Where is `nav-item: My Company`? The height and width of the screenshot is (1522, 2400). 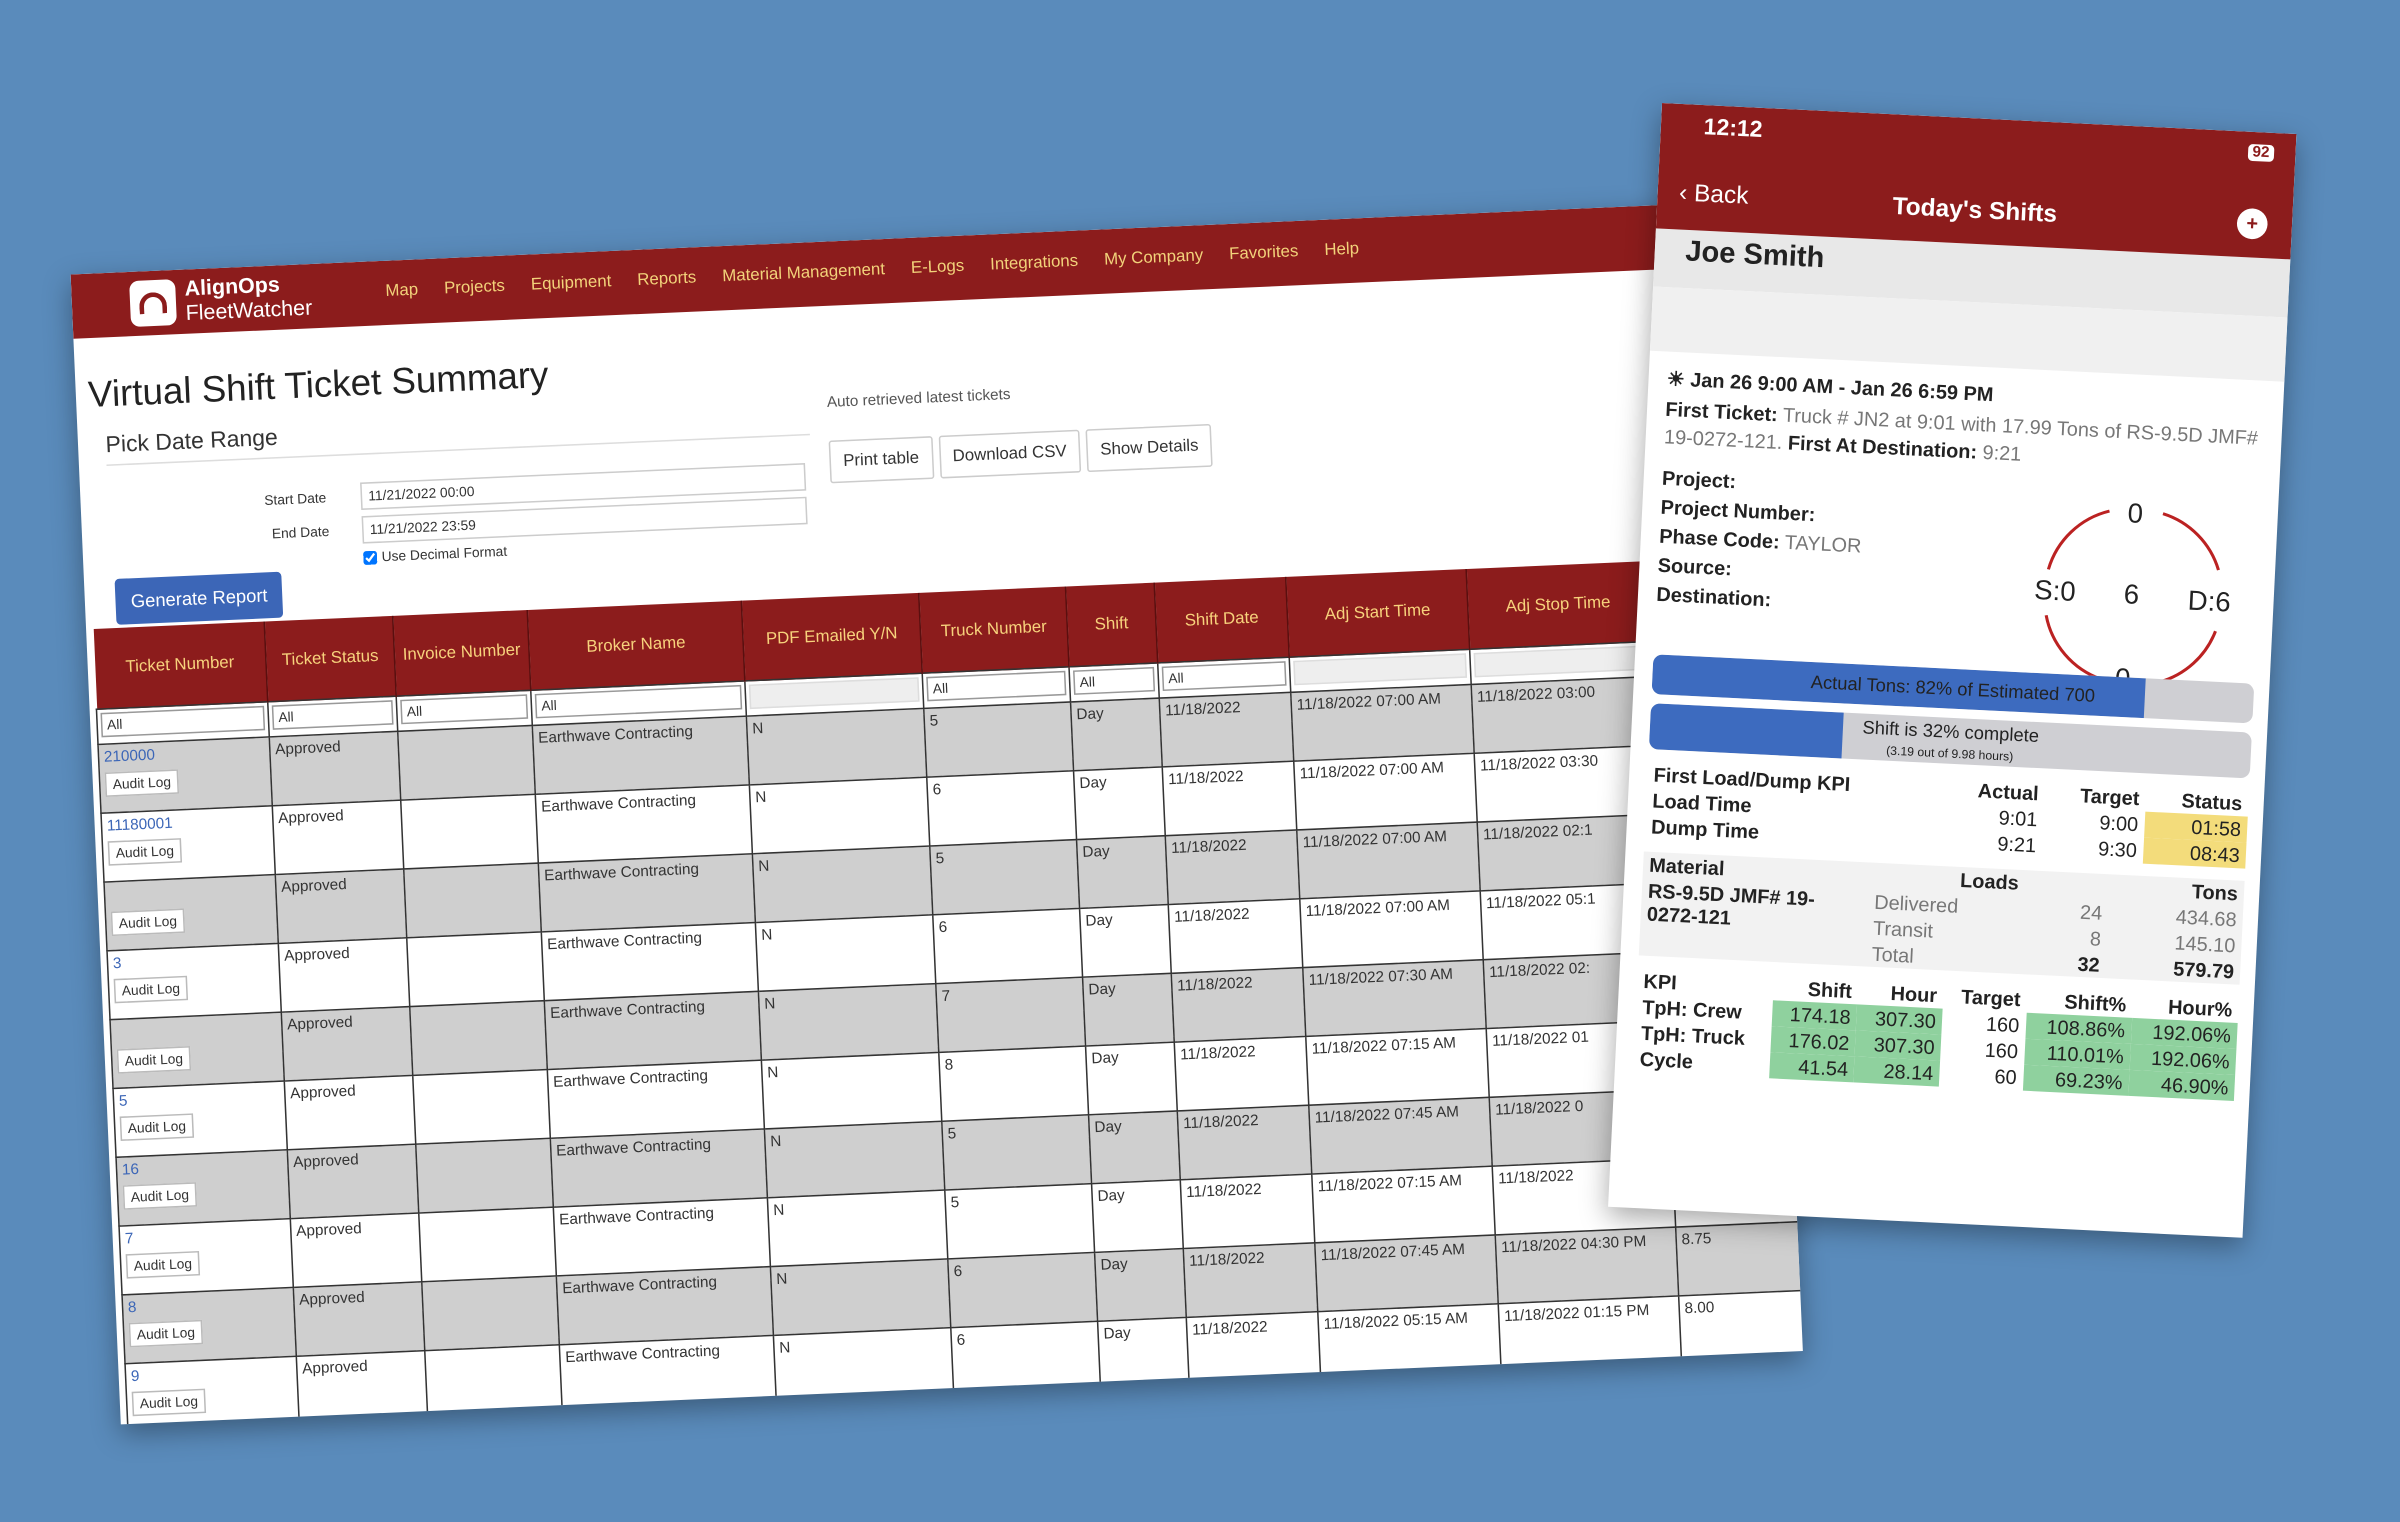 nav-item: My Company is located at coordinates (1153, 258).